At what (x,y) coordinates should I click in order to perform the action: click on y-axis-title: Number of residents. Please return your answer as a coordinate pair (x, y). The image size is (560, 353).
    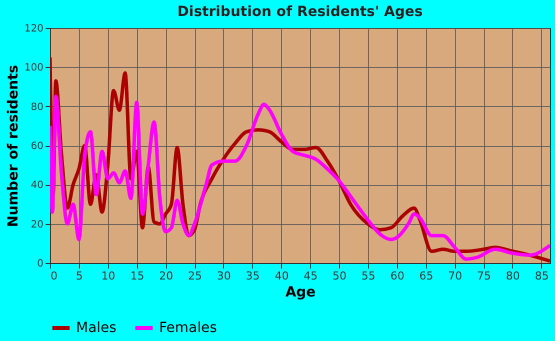
    Looking at the image, I should click on (13, 146).